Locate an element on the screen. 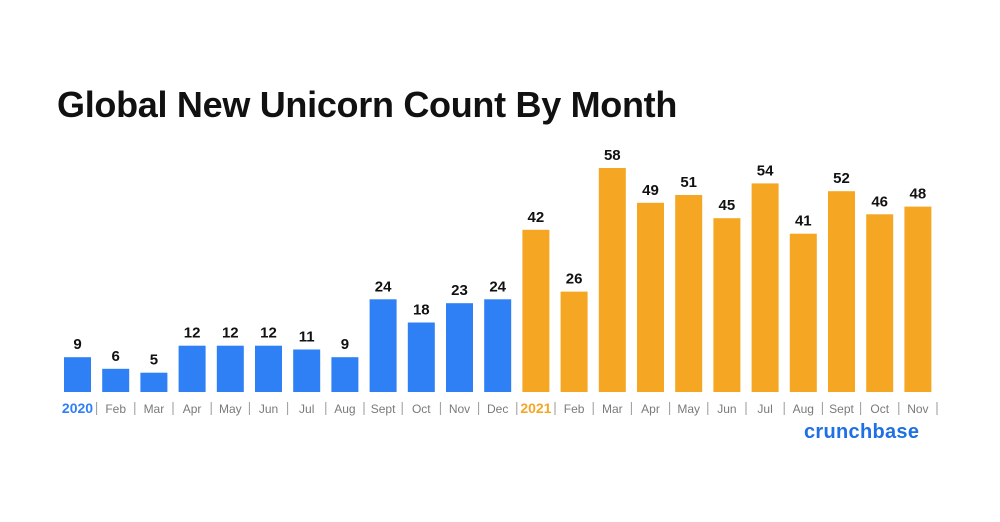 The width and height of the screenshot is (1000, 522). tick-label-16: May is located at coordinates (688, 409).